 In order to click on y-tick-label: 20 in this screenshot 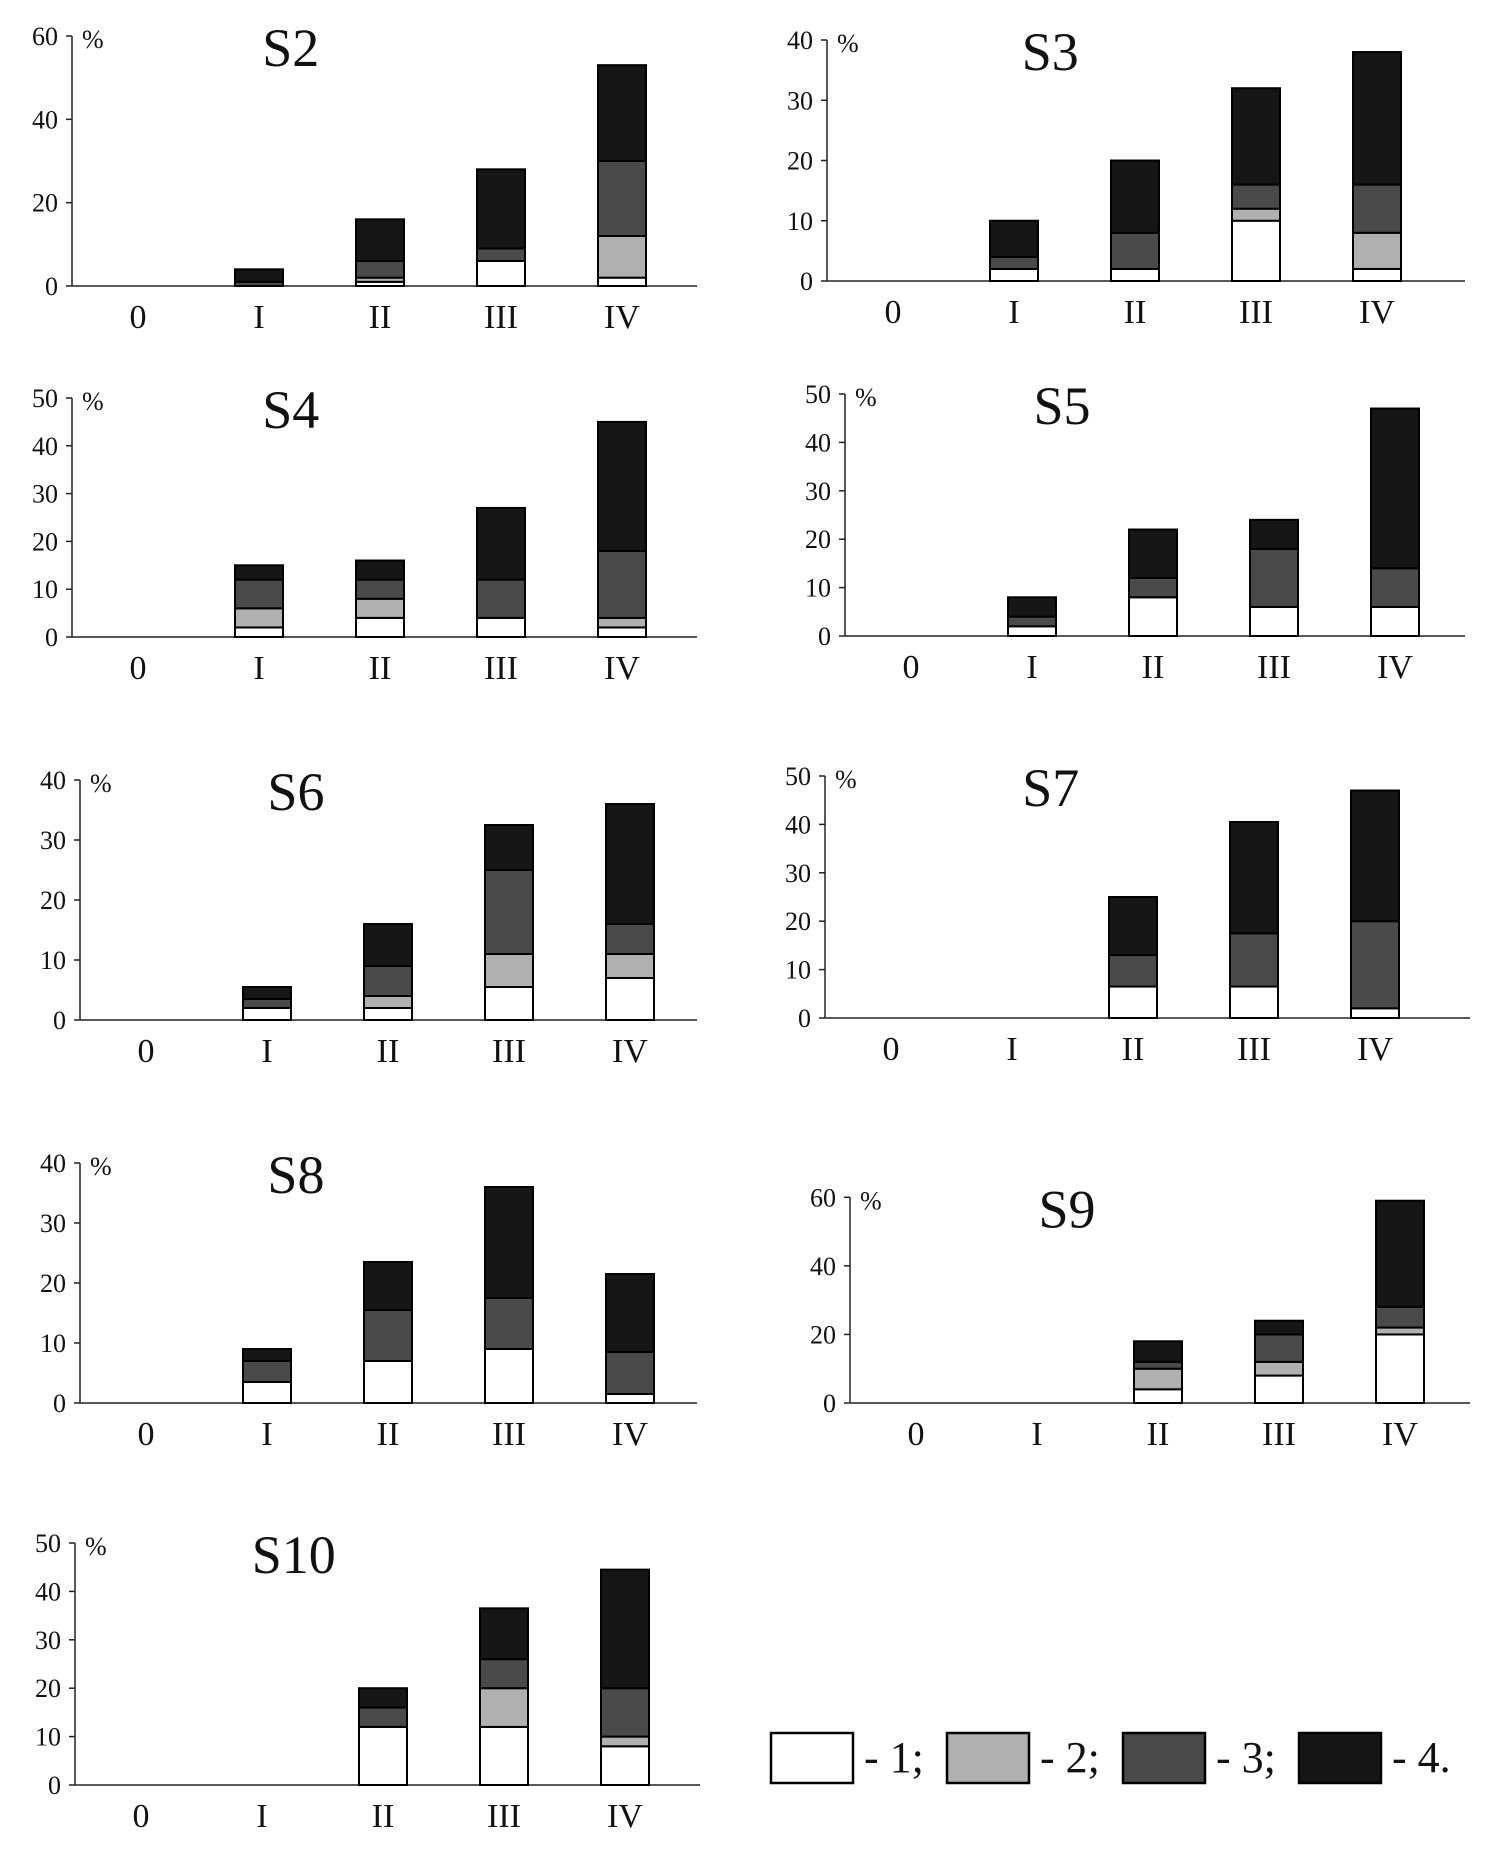, I will do `click(48, 1688)`.